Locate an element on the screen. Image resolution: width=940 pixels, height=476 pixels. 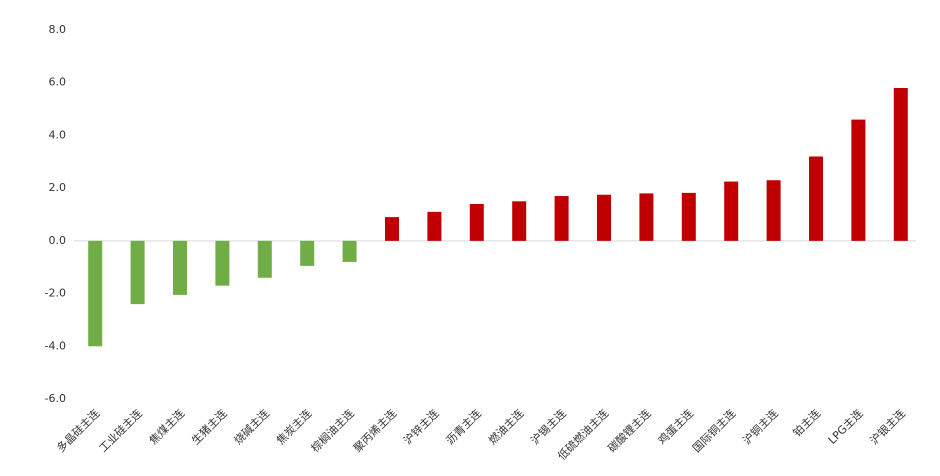
x-tick-label: 国际铜主连 is located at coordinates (714, 430).